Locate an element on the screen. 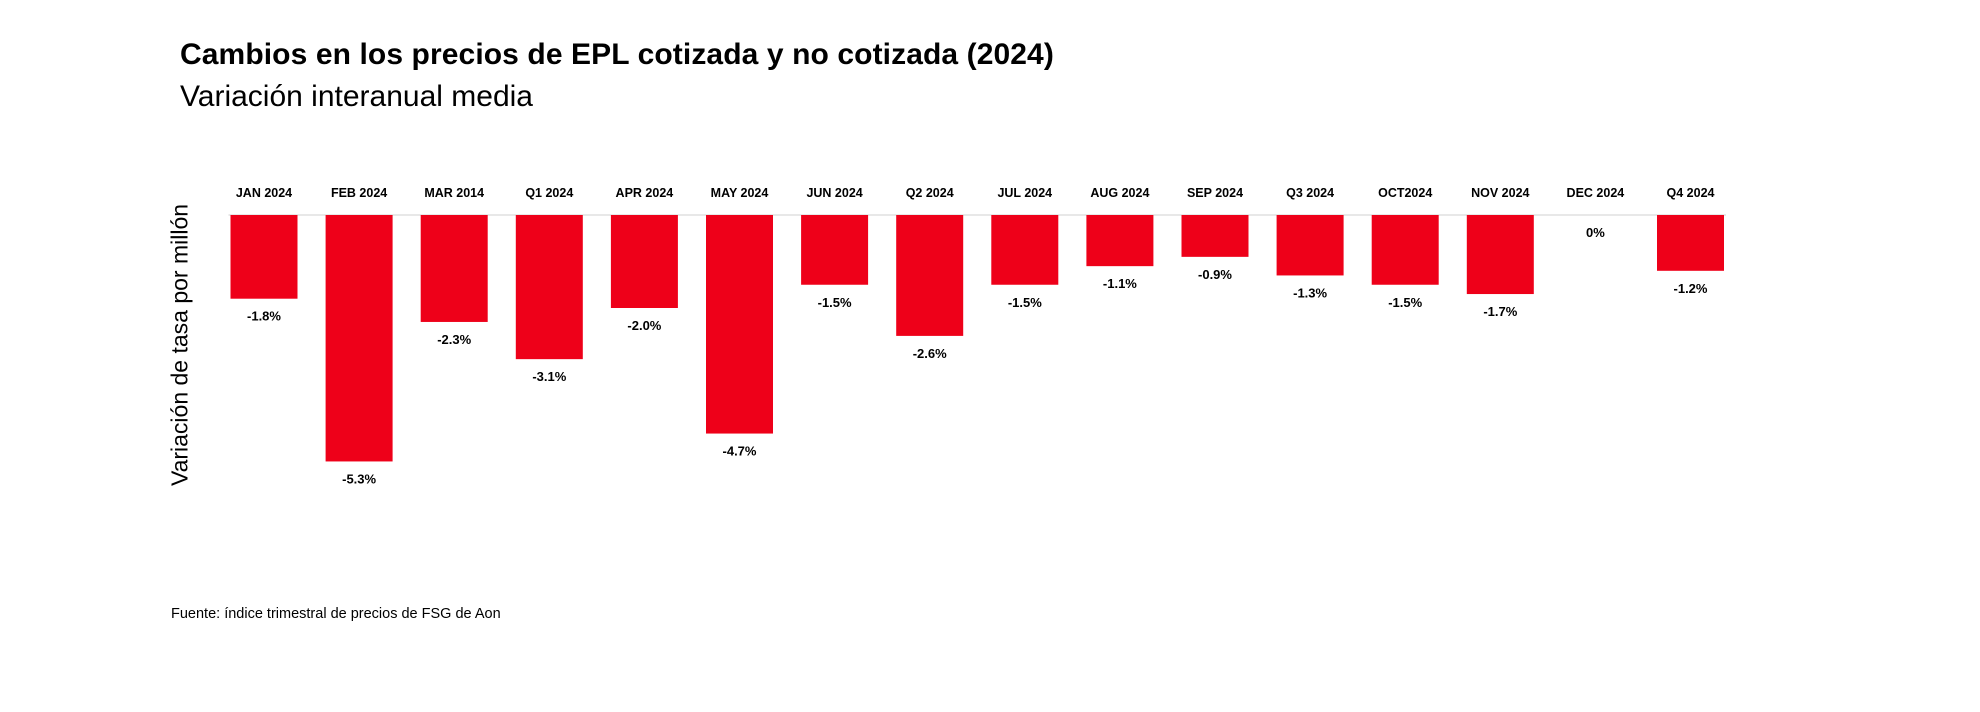 The width and height of the screenshot is (1980, 712). category-label: MAY 2024 is located at coordinates (740, 193).